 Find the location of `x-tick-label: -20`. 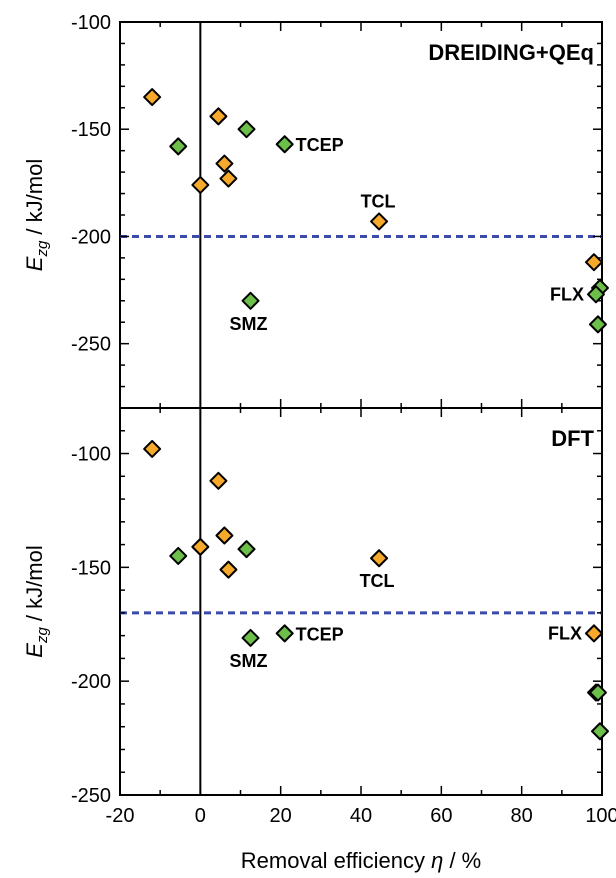

x-tick-label: -20 is located at coordinates (120, 816).